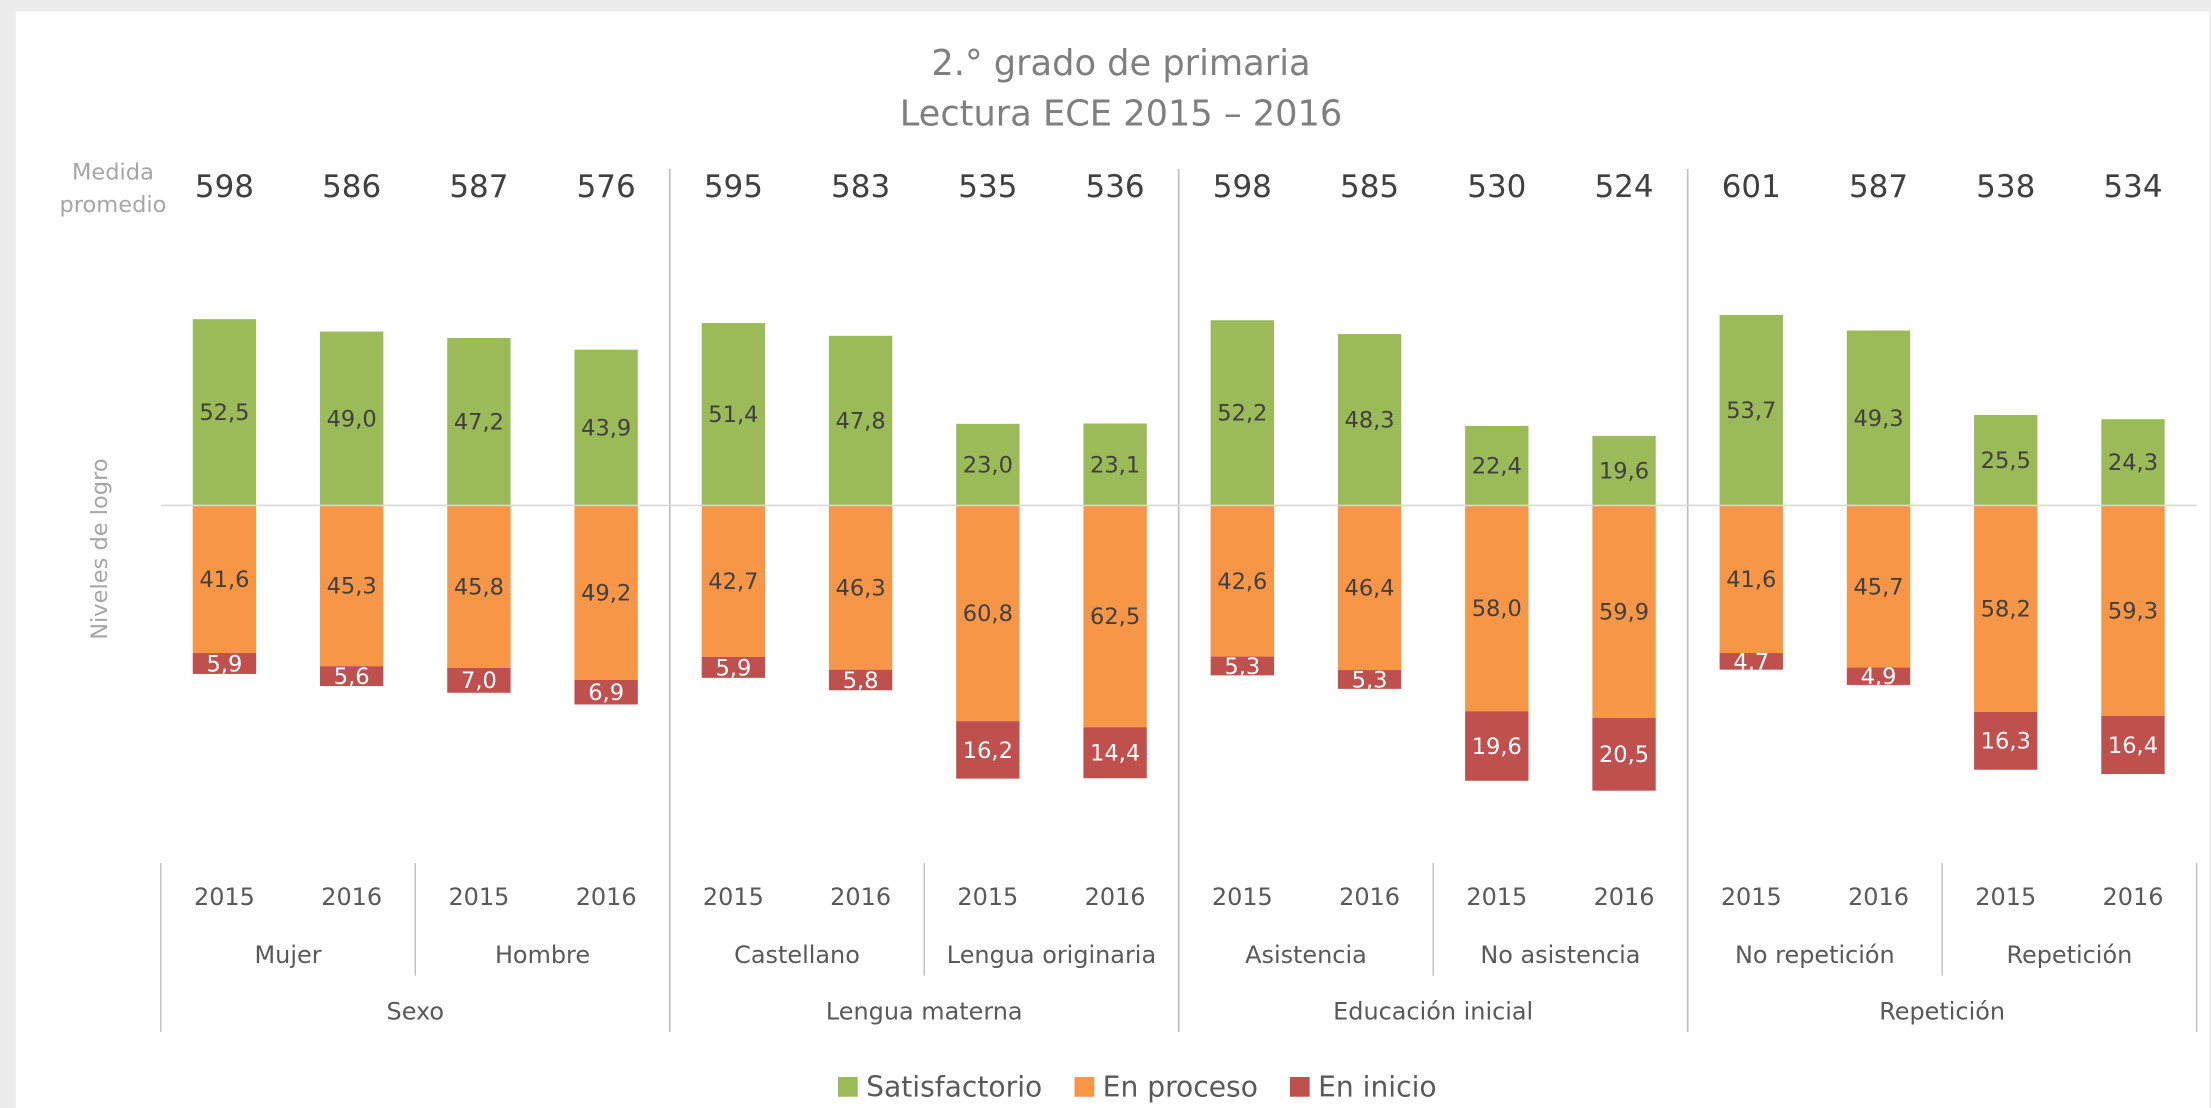 This screenshot has height=1108, width=2211. I want to click on data-label: 5,9, so click(225, 664).